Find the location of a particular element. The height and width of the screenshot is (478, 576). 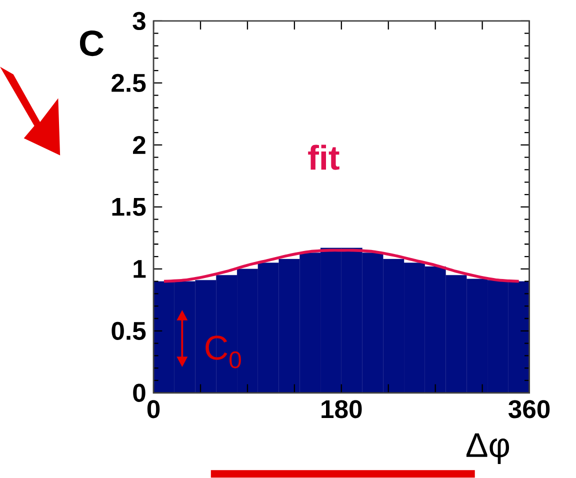

x-tick-label: 180 is located at coordinates (342, 409).